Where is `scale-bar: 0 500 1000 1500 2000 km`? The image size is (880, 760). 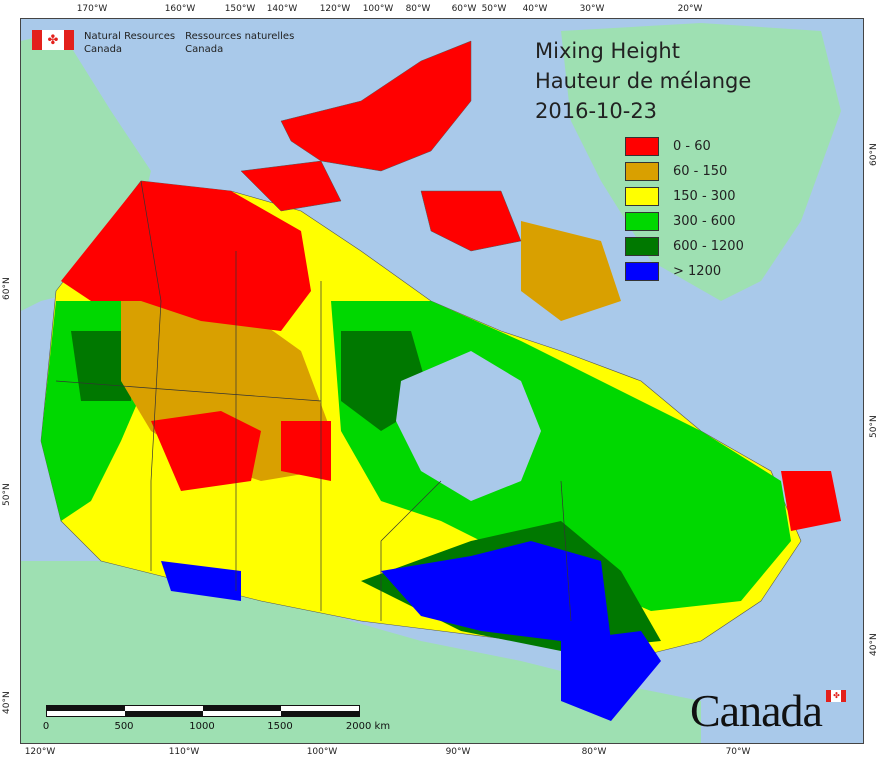
scale-bar: 0 500 1000 1500 2000 km is located at coordinates (216, 718).